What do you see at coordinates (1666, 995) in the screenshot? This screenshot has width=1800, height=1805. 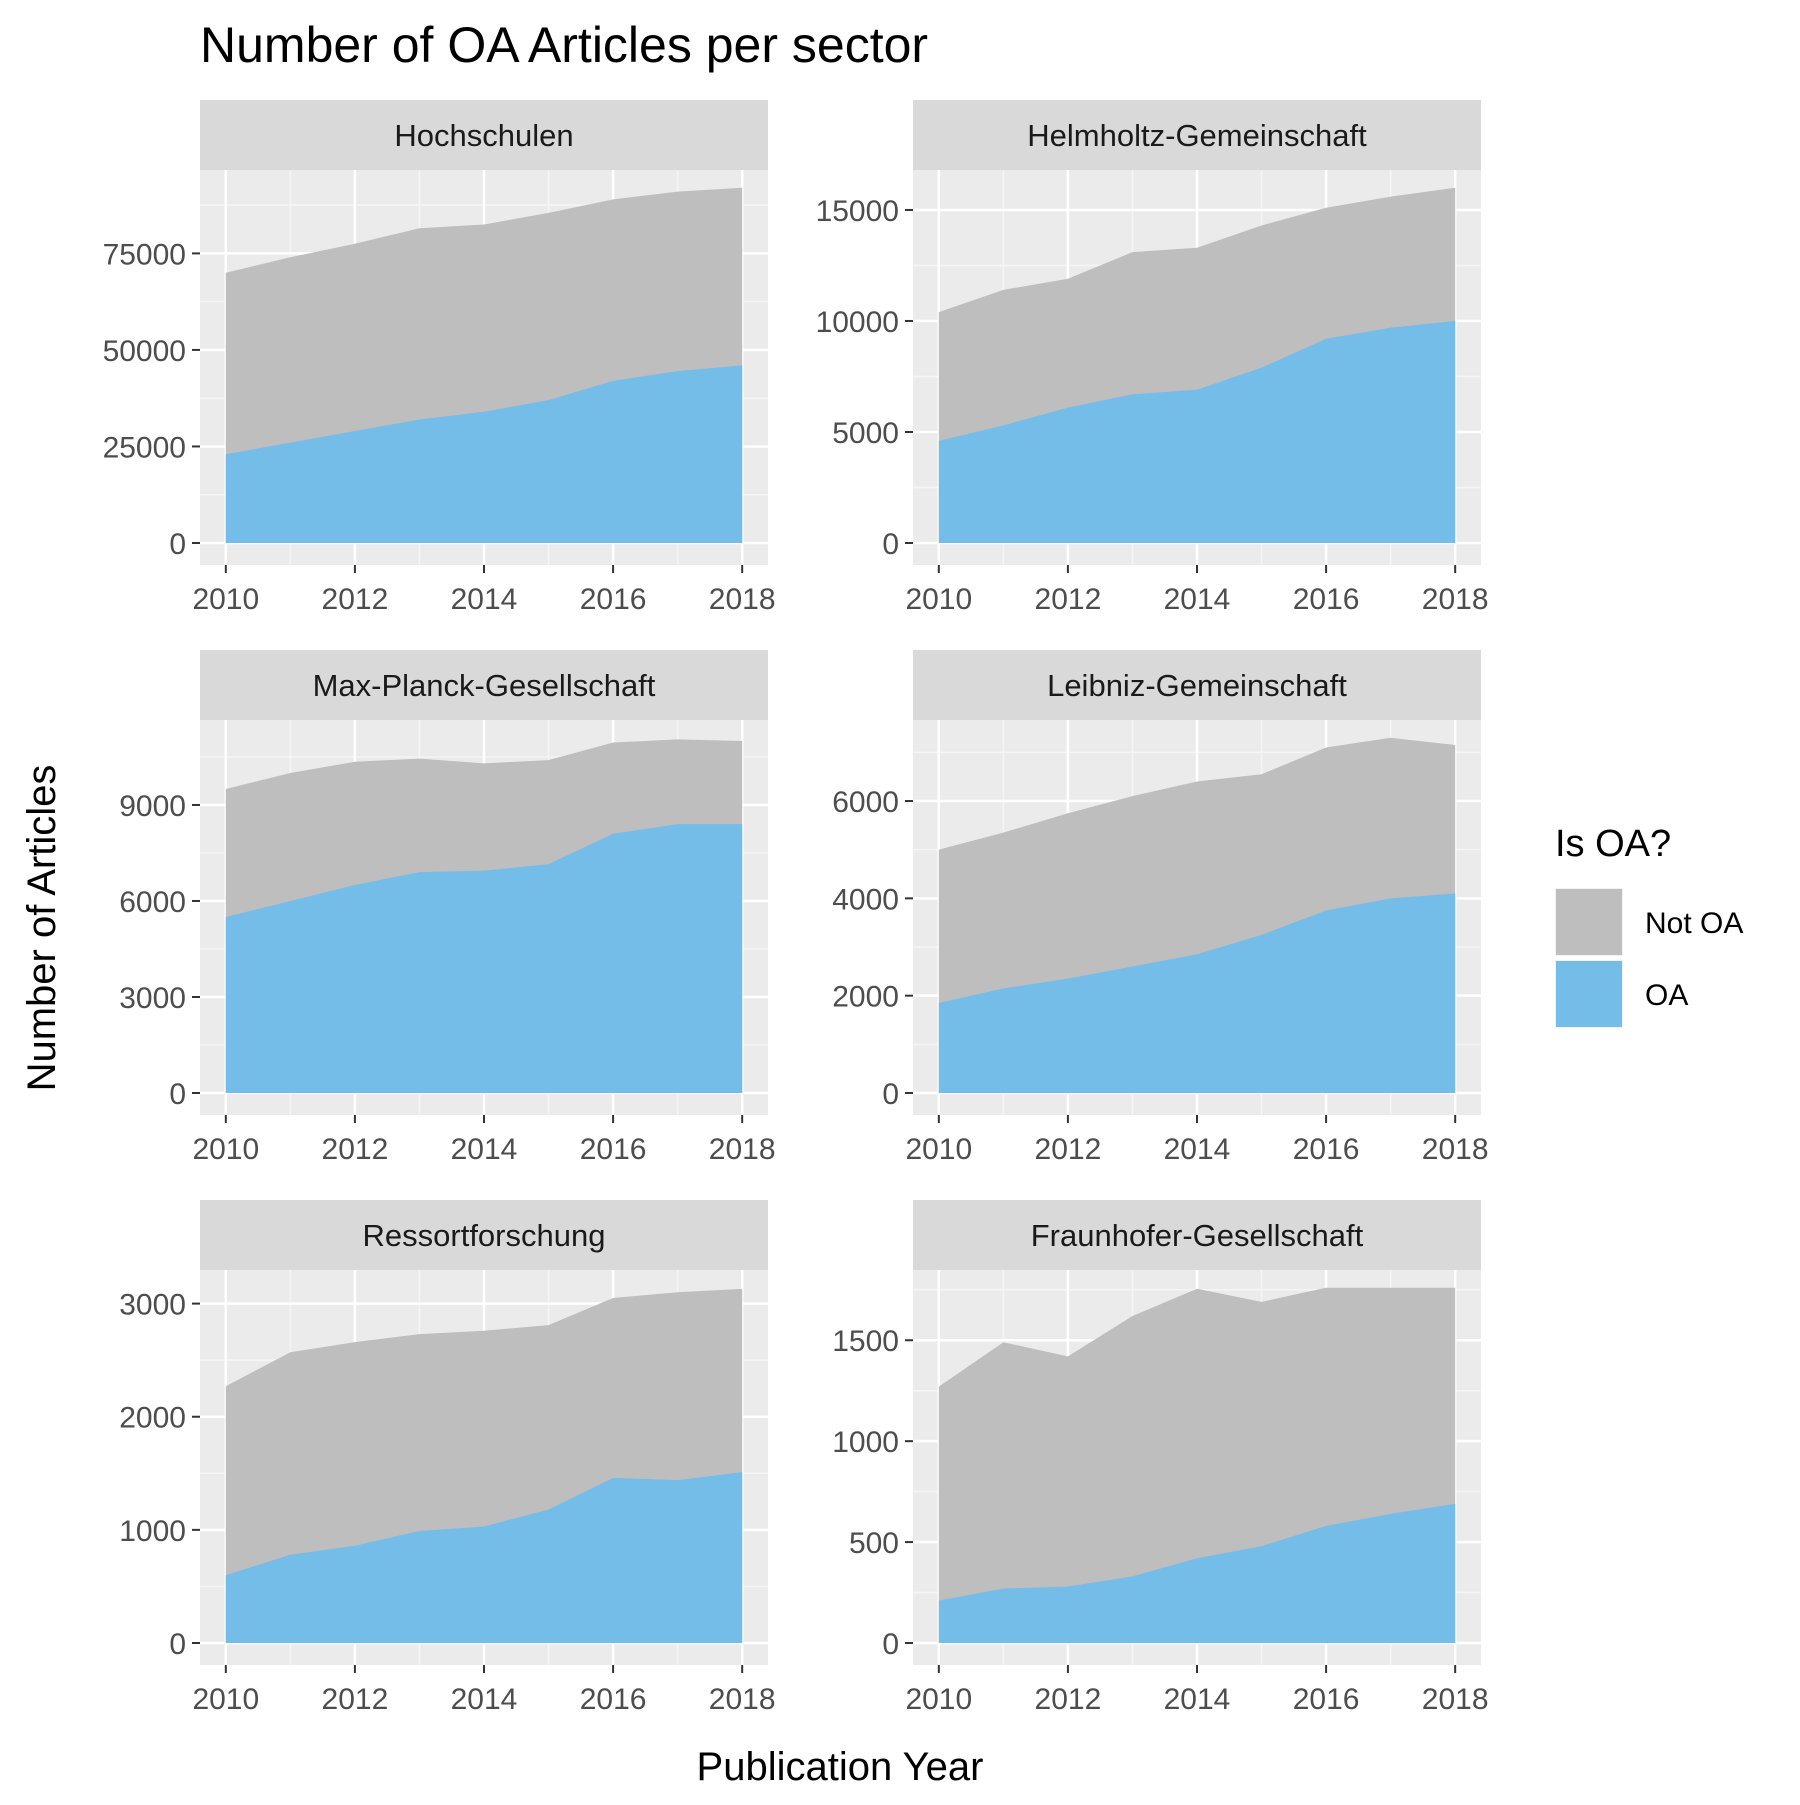 I see `legend-label: OA` at bounding box center [1666, 995].